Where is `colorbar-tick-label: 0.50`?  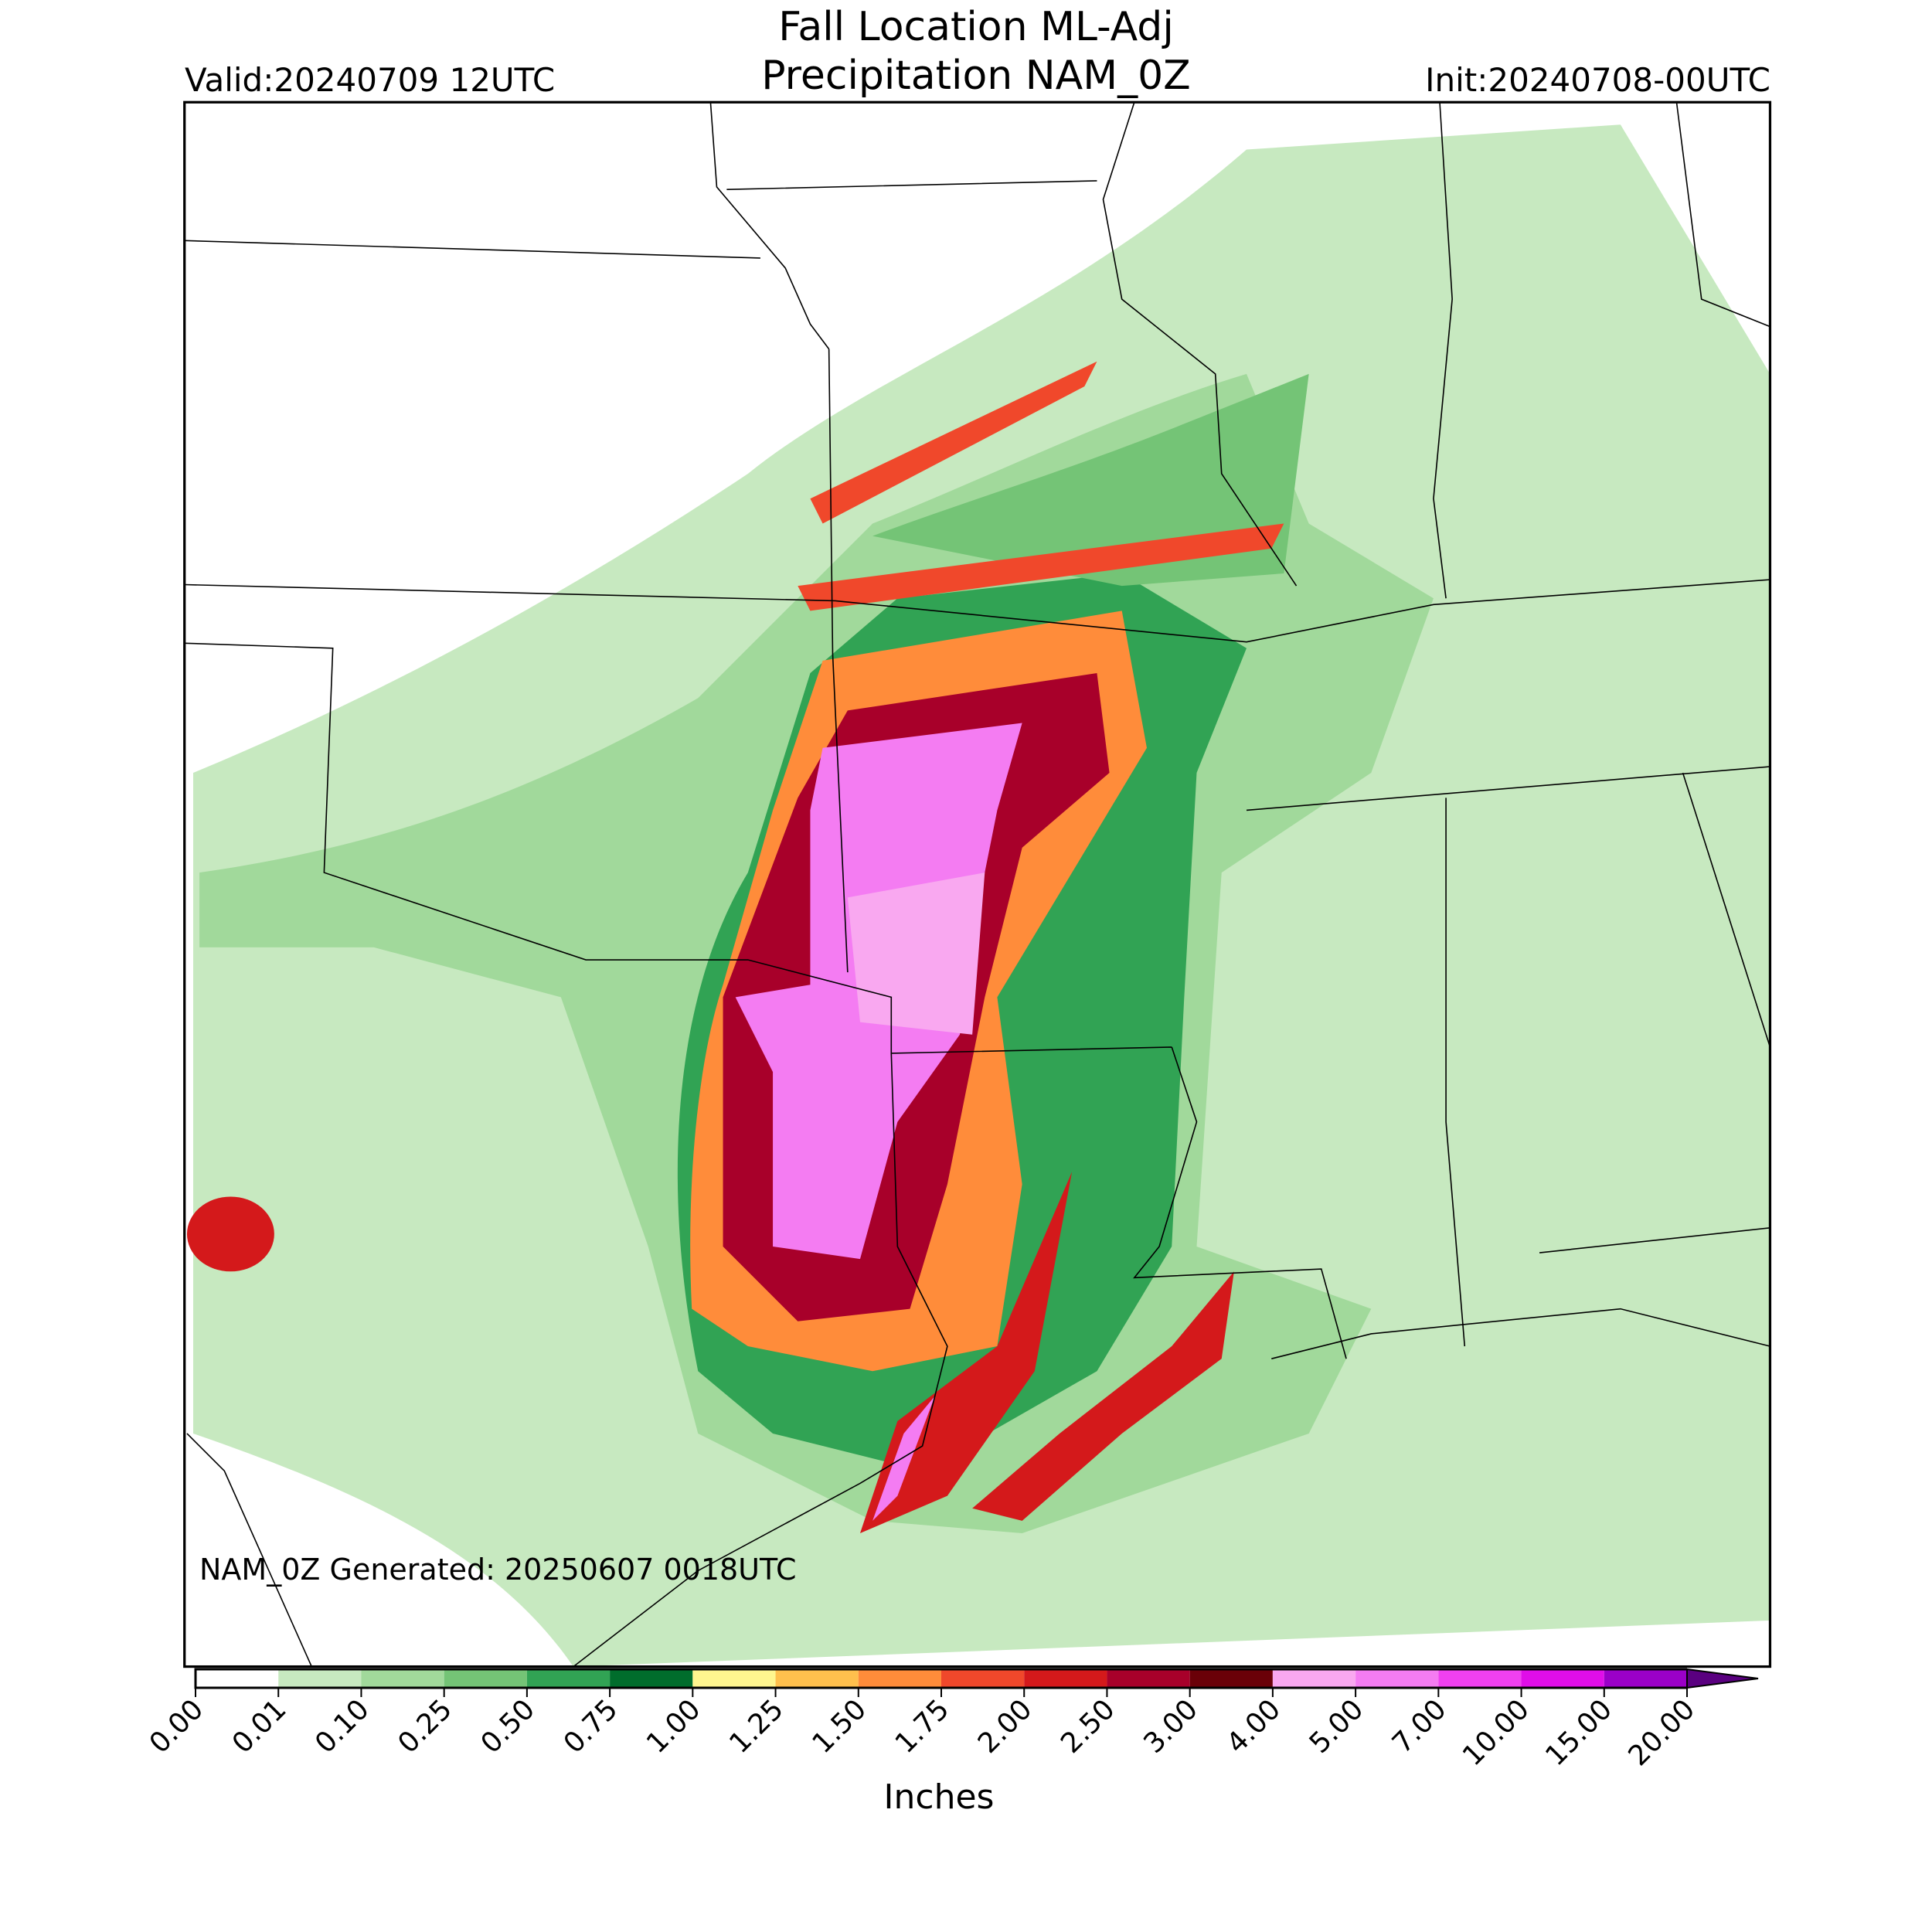
colorbar-tick-label: 0.50 is located at coordinates (509, 1727).